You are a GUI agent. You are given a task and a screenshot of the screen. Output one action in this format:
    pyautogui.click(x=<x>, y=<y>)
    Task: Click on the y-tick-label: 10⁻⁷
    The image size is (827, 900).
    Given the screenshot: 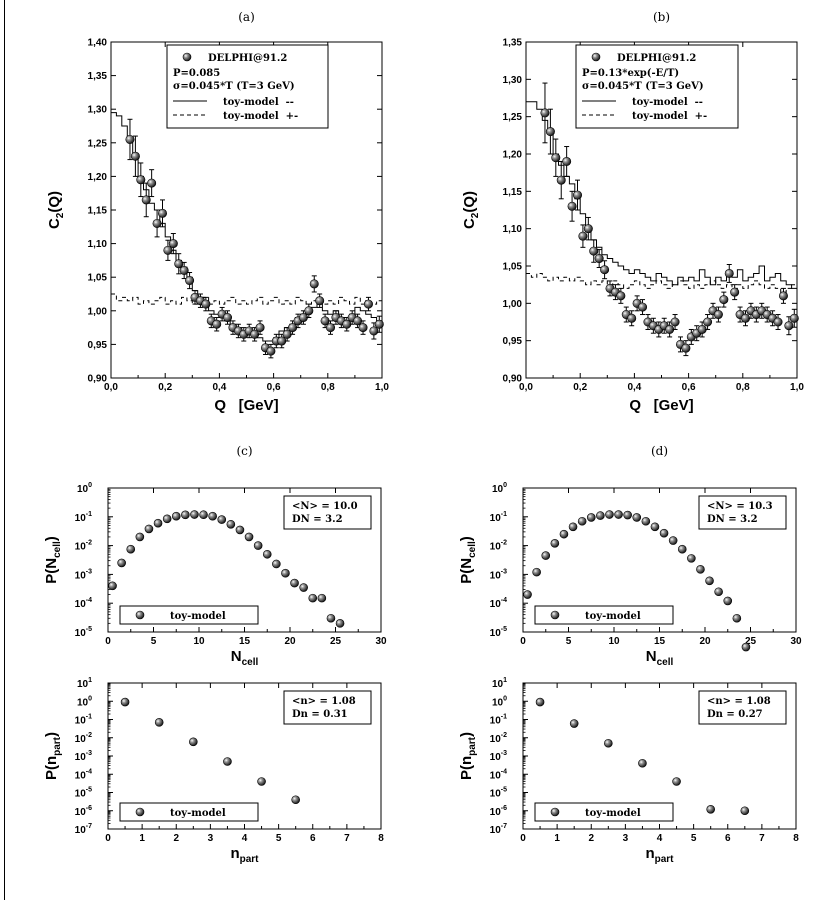 What is the action you would take?
    pyautogui.click(x=498, y=829)
    